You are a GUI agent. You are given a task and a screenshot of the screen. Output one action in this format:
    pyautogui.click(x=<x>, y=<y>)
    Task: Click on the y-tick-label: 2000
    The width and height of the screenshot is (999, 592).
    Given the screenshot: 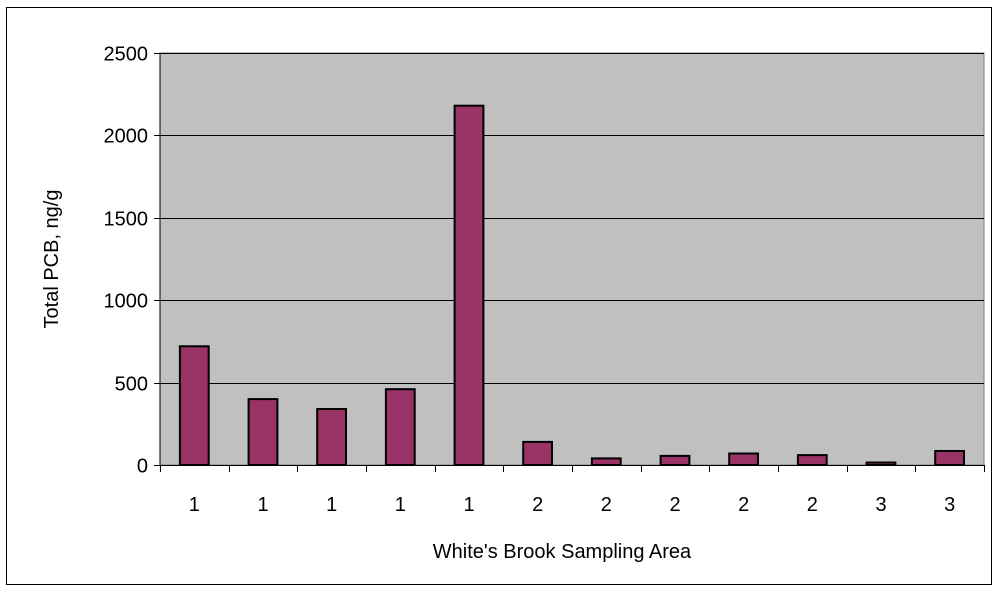 What is the action you would take?
    pyautogui.click(x=126, y=137)
    